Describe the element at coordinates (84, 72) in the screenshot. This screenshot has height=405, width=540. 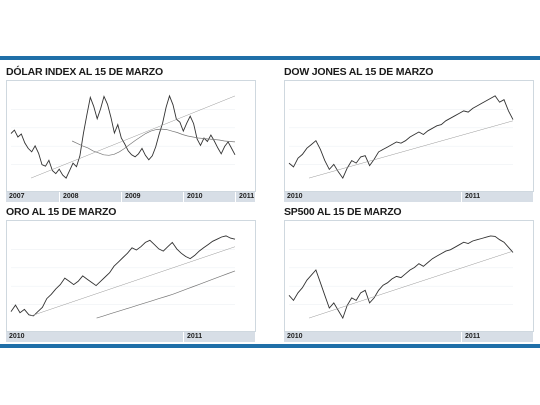
I see `chart-title: DÓLAR INDEX AL 15 DE MARZO` at that location.